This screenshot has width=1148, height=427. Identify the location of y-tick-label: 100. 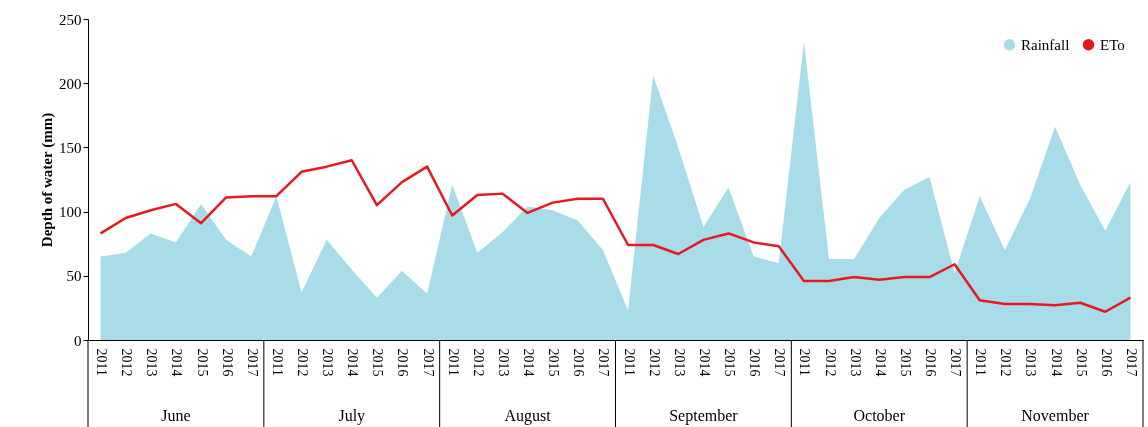
(70, 212).